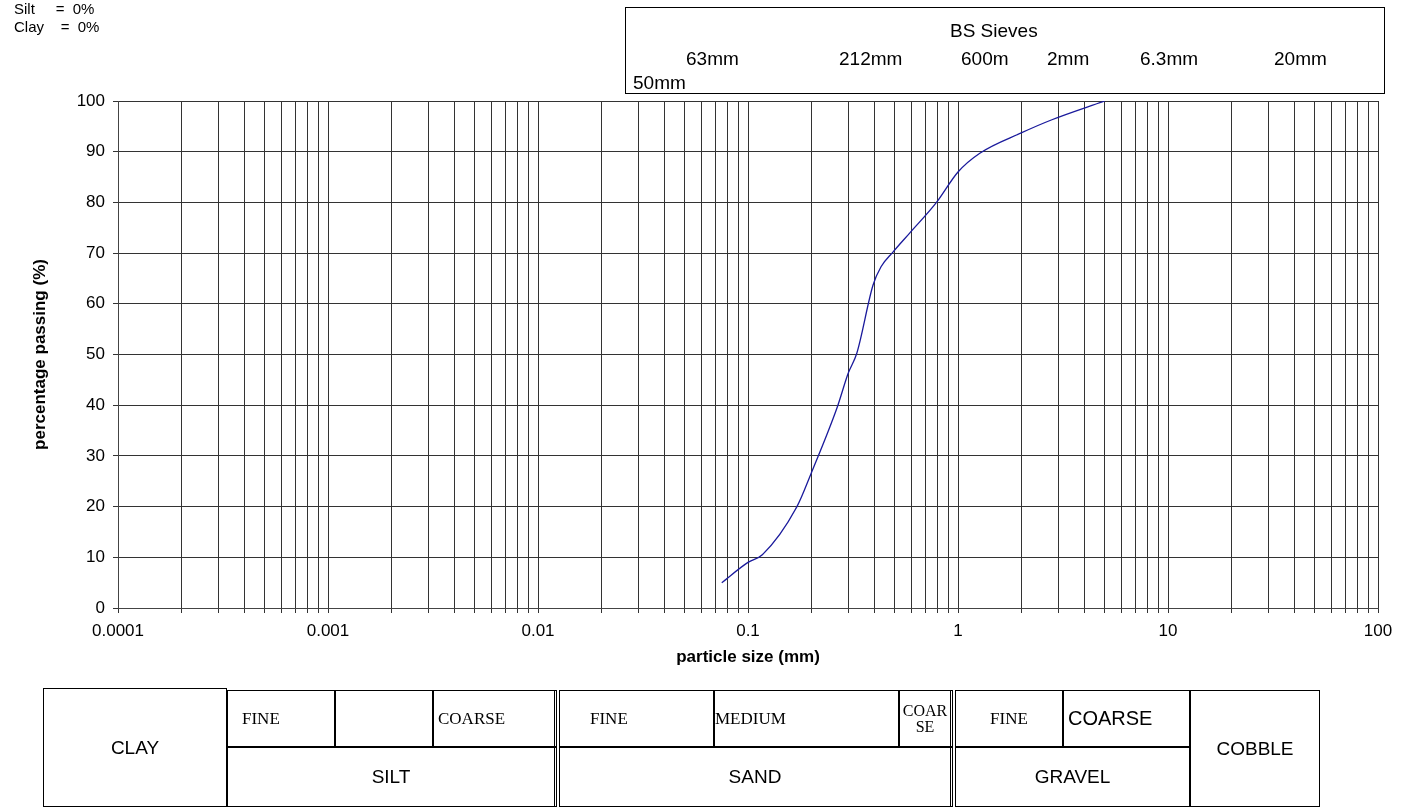 This screenshot has height=807, width=1405. Describe the element at coordinates (90, 100) in the screenshot. I see `y-tick-label: 100` at that location.